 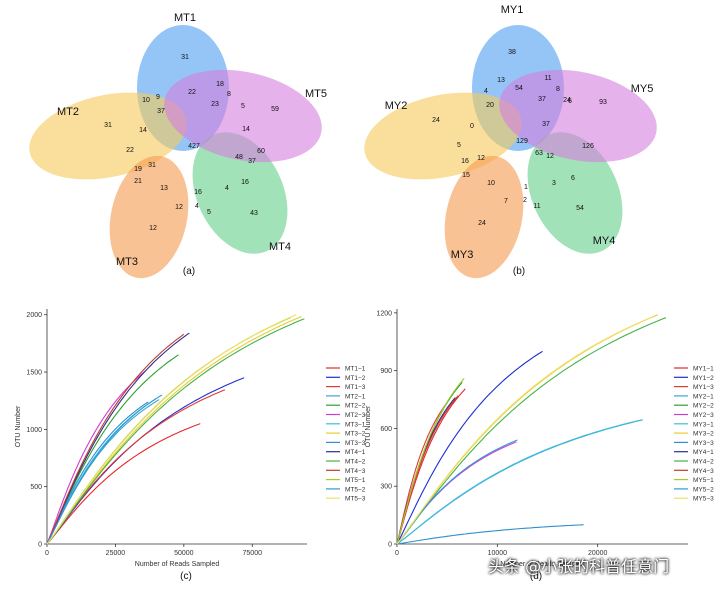 What do you see at coordinates (703, 443) in the screenshot?
I see `legend-label: MY3−3` at bounding box center [703, 443].